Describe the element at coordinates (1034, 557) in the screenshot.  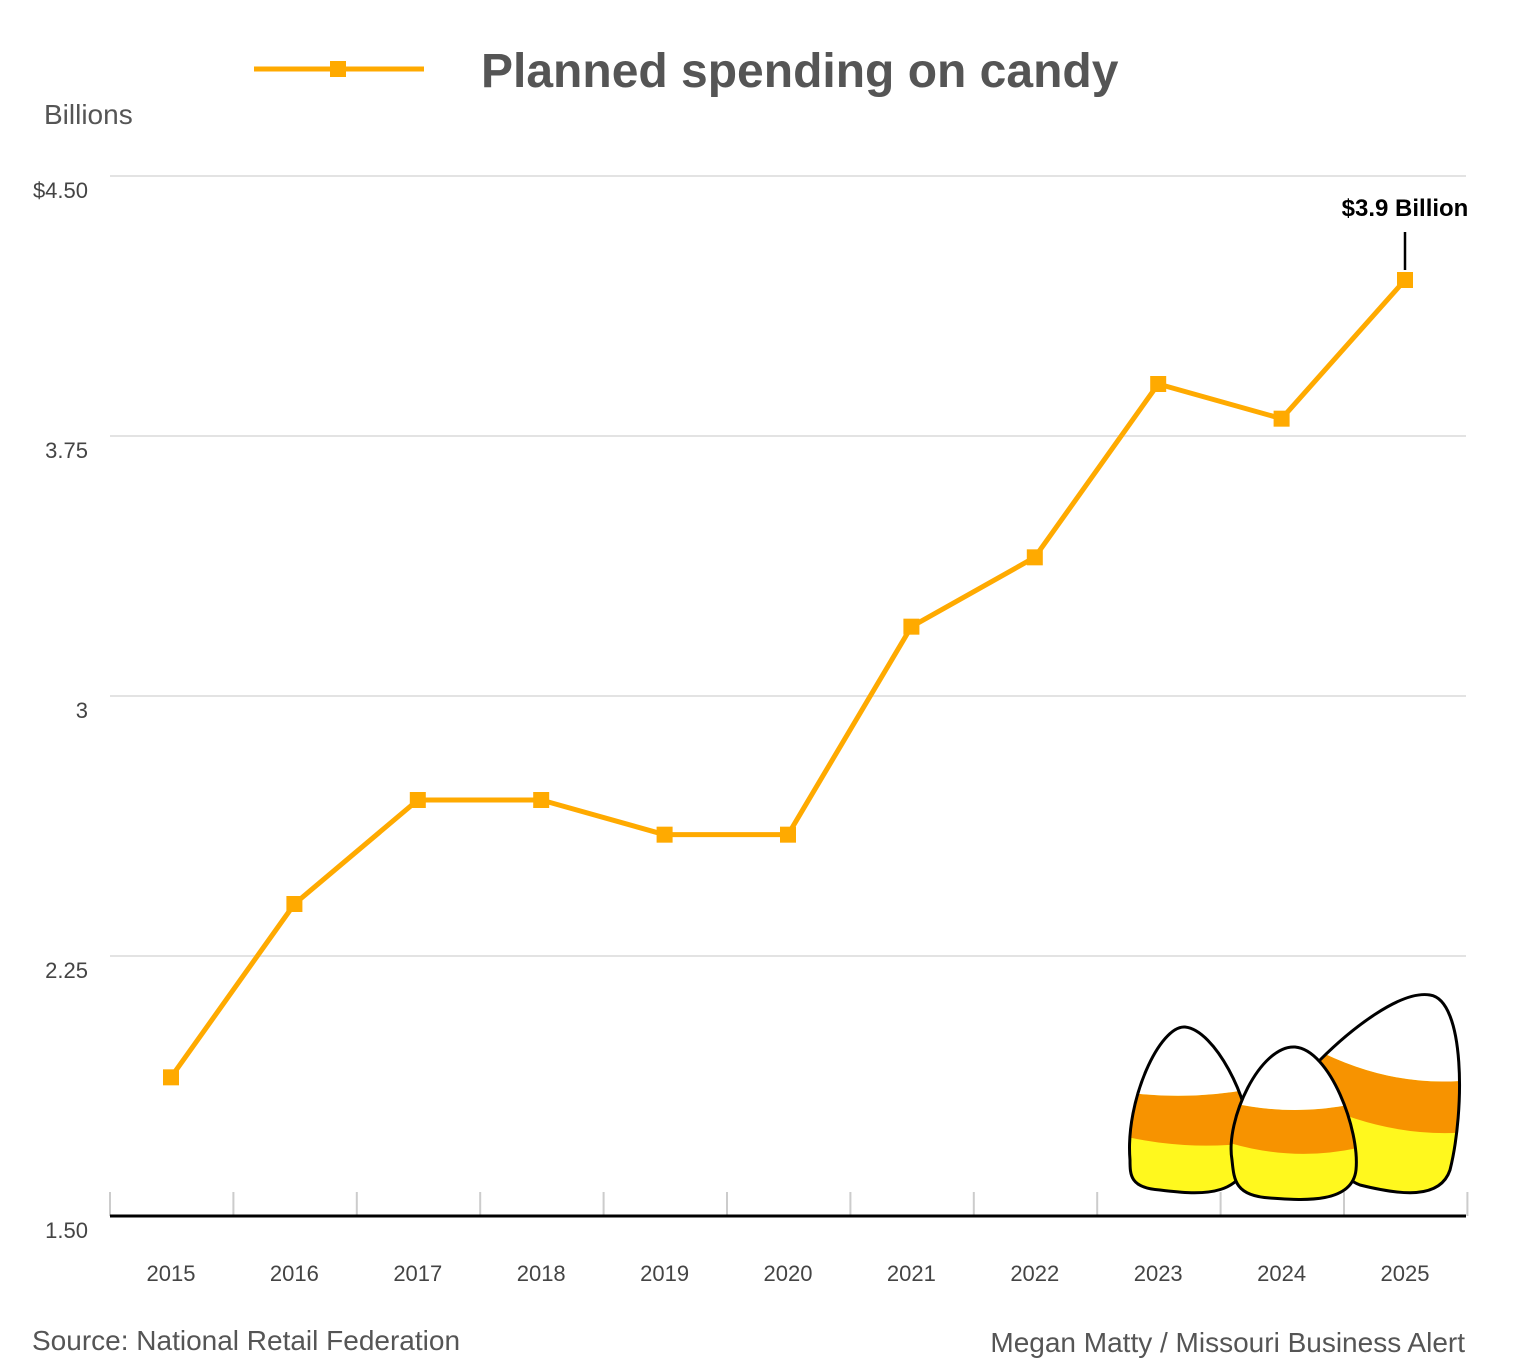
I see `data-point-2022` at that location.